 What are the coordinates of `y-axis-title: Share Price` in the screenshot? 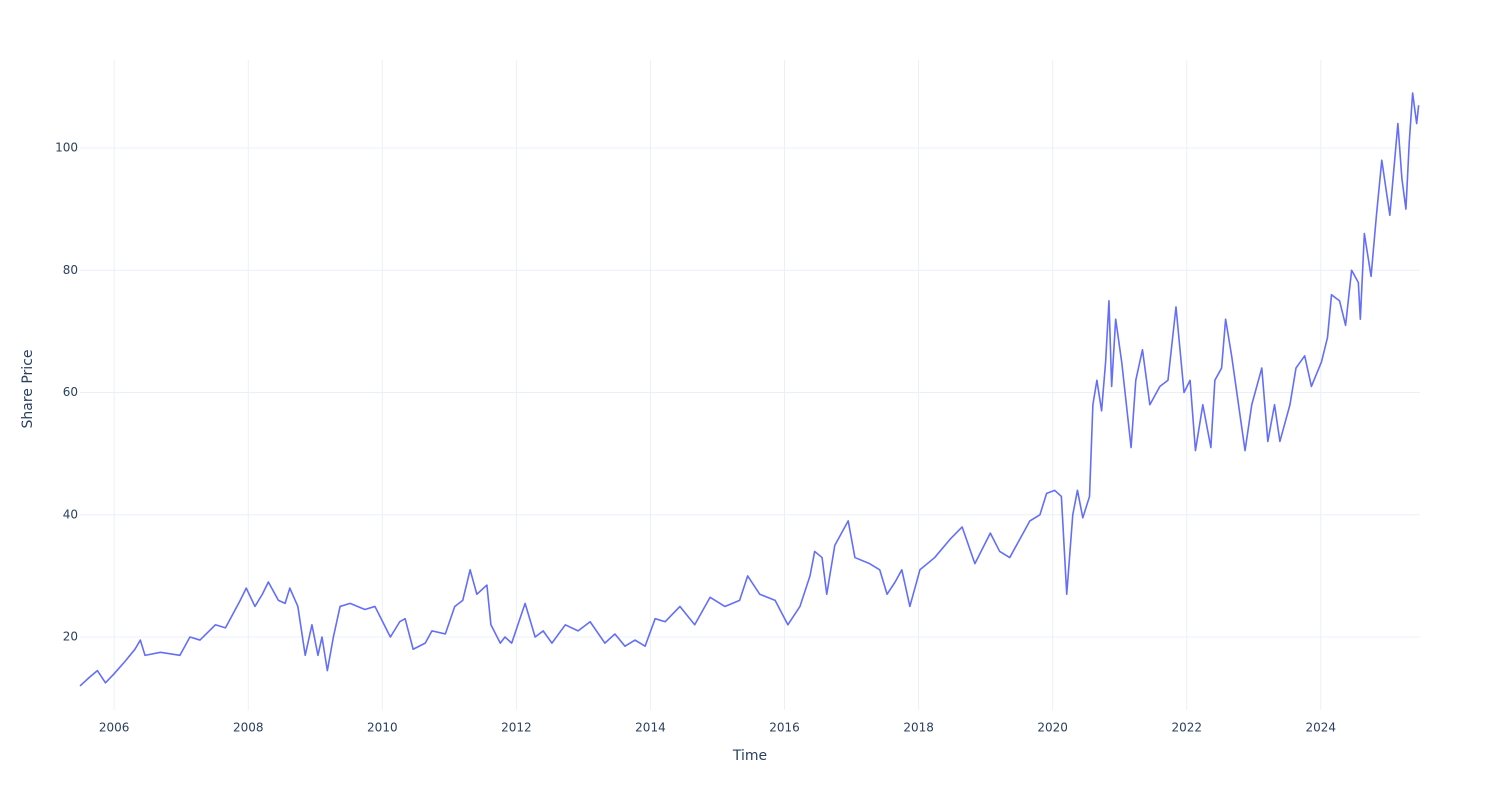 It's located at (28, 388).